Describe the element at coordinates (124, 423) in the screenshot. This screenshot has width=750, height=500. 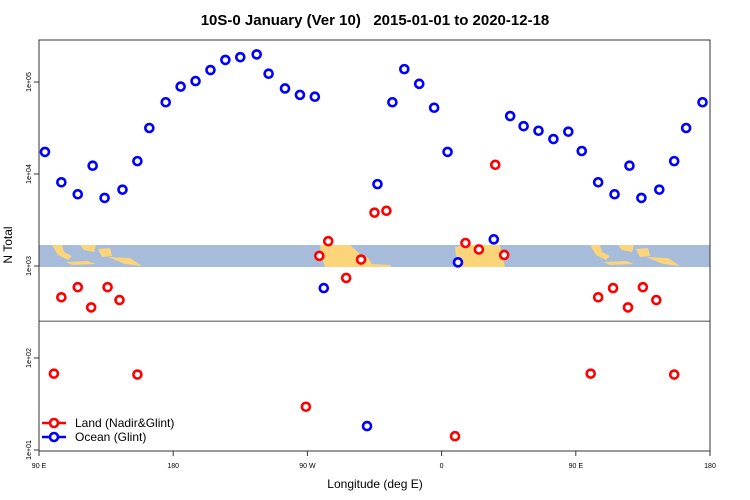
I see `legend-label: Land (Nadir&Glint)` at that location.